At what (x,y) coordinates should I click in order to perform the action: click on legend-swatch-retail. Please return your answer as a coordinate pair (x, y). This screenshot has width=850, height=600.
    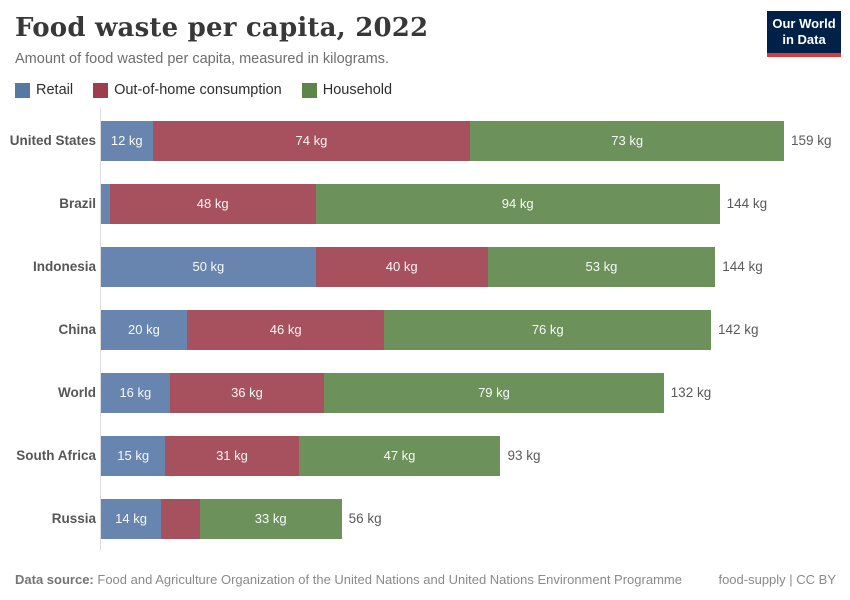
    Looking at the image, I should click on (22, 90).